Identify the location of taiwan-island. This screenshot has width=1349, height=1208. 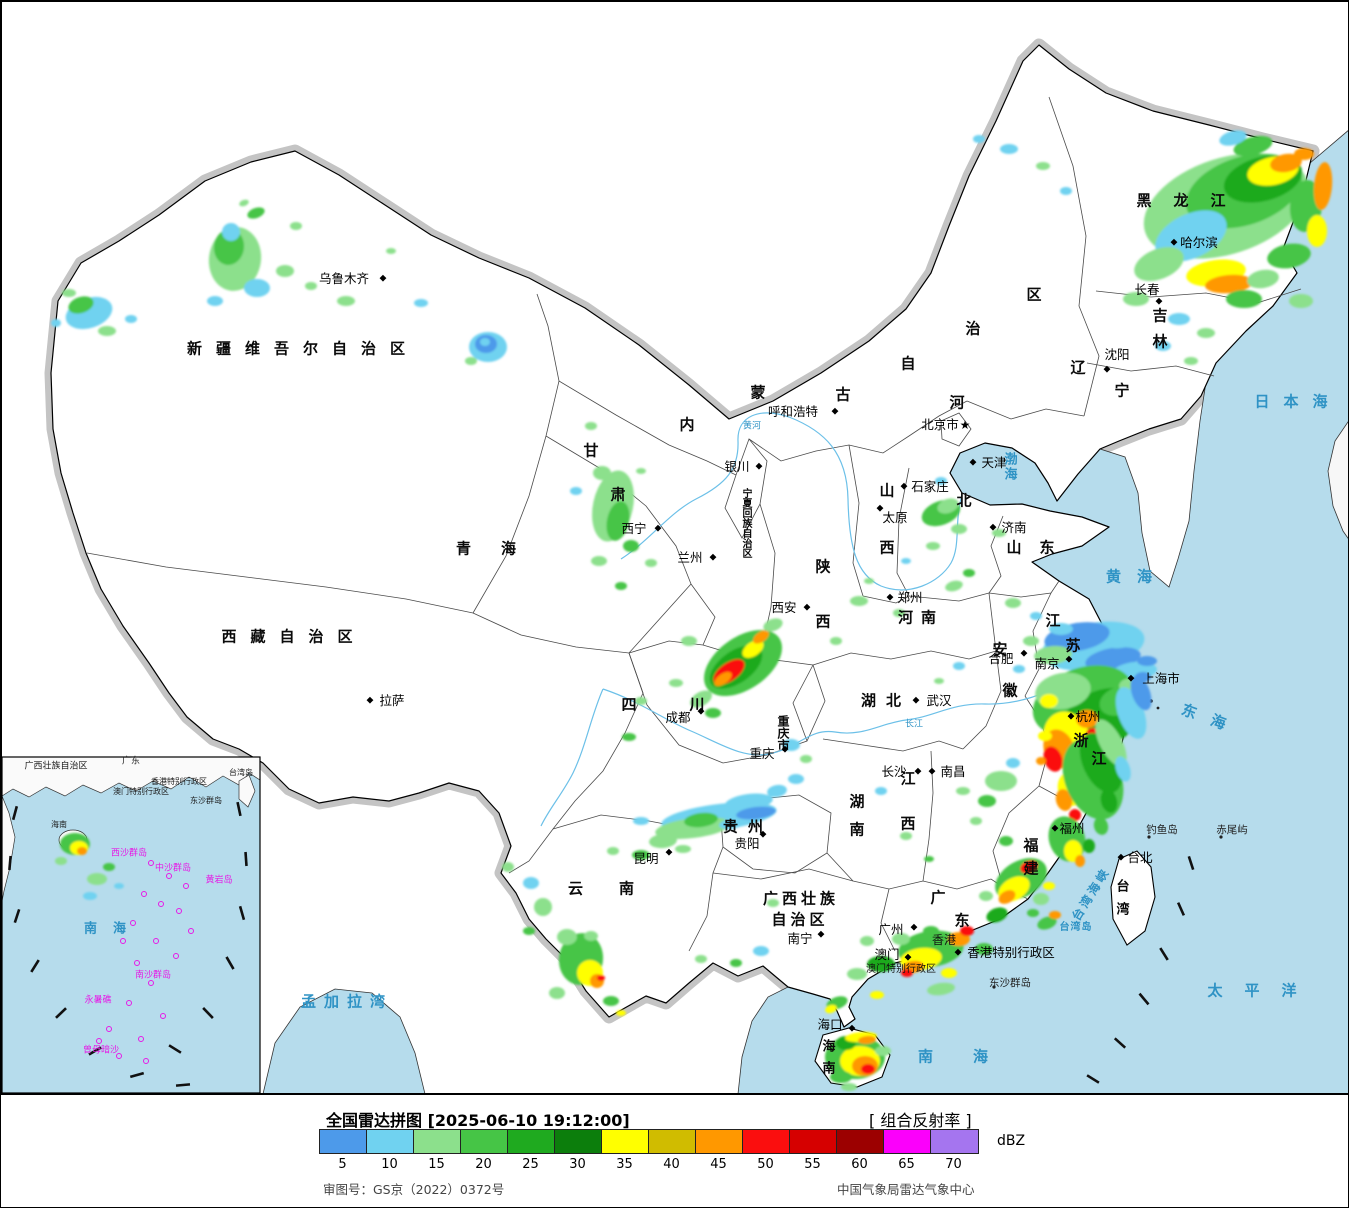
(1133, 898).